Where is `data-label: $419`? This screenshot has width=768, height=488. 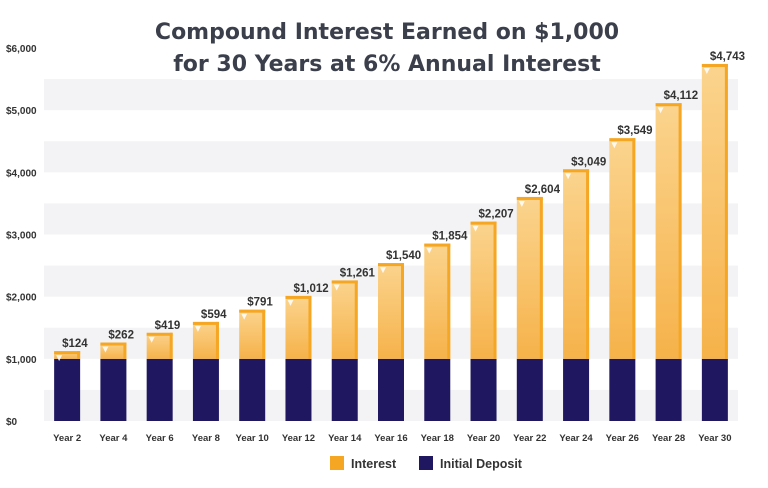 data-label: $419 is located at coordinates (168, 326).